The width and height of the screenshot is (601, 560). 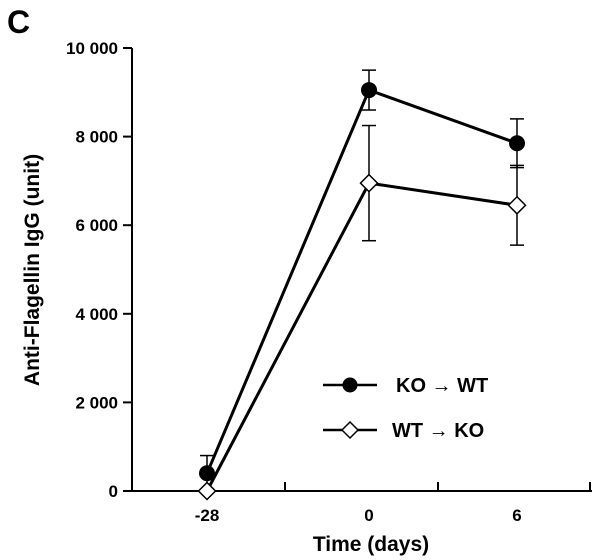 What do you see at coordinates (393, 503) in the screenshot?
I see `x-ticks: -28 0 6` at bounding box center [393, 503].